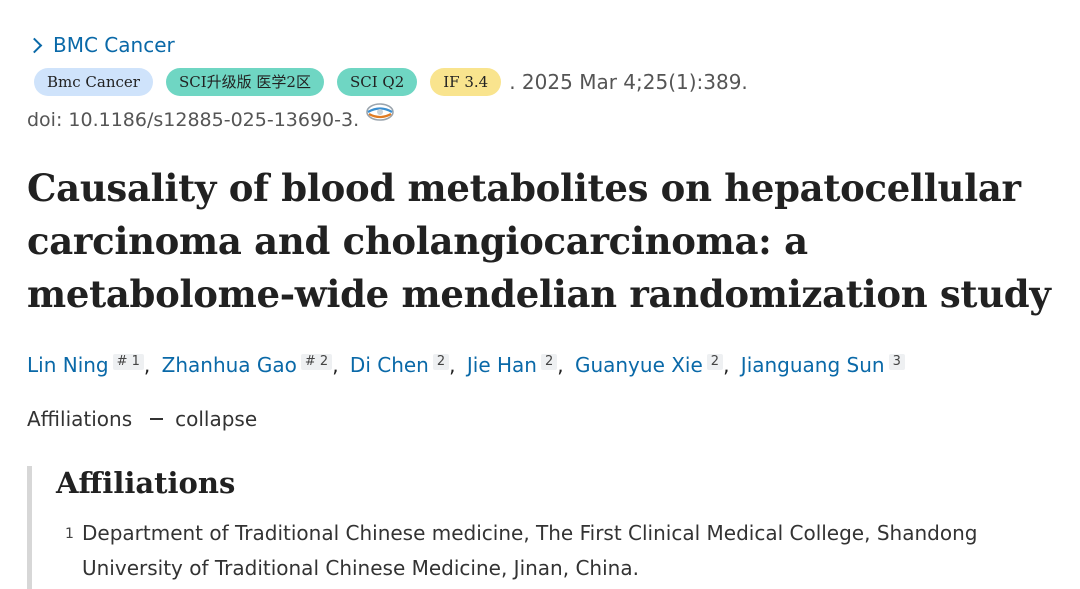 This screenshot has height=589, width=1080. Describe the element at coordinates (128, 362) in the screenshot. I see `author-affiliation-ref: # 1` at that location.